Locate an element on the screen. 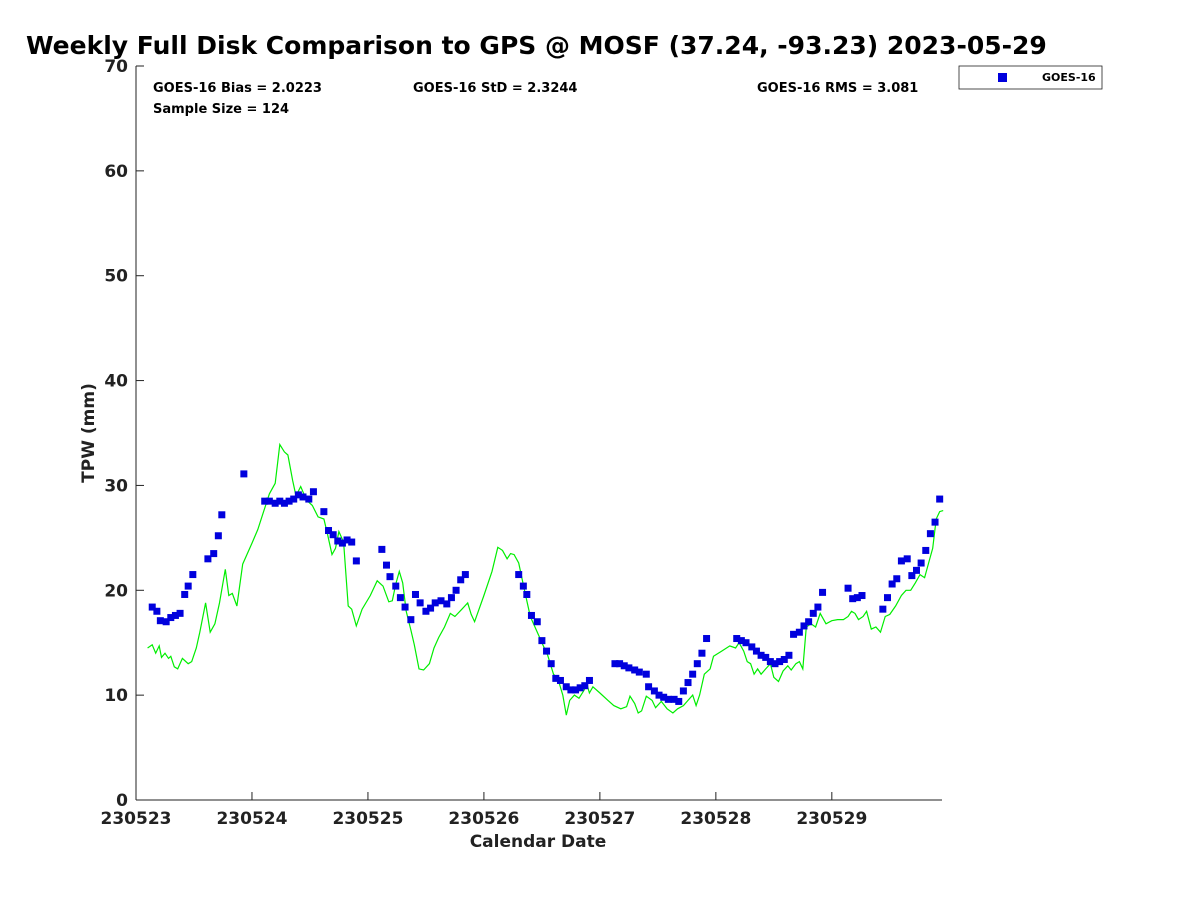  x-tick-label: 230524 is located at coordinates (251, 819).